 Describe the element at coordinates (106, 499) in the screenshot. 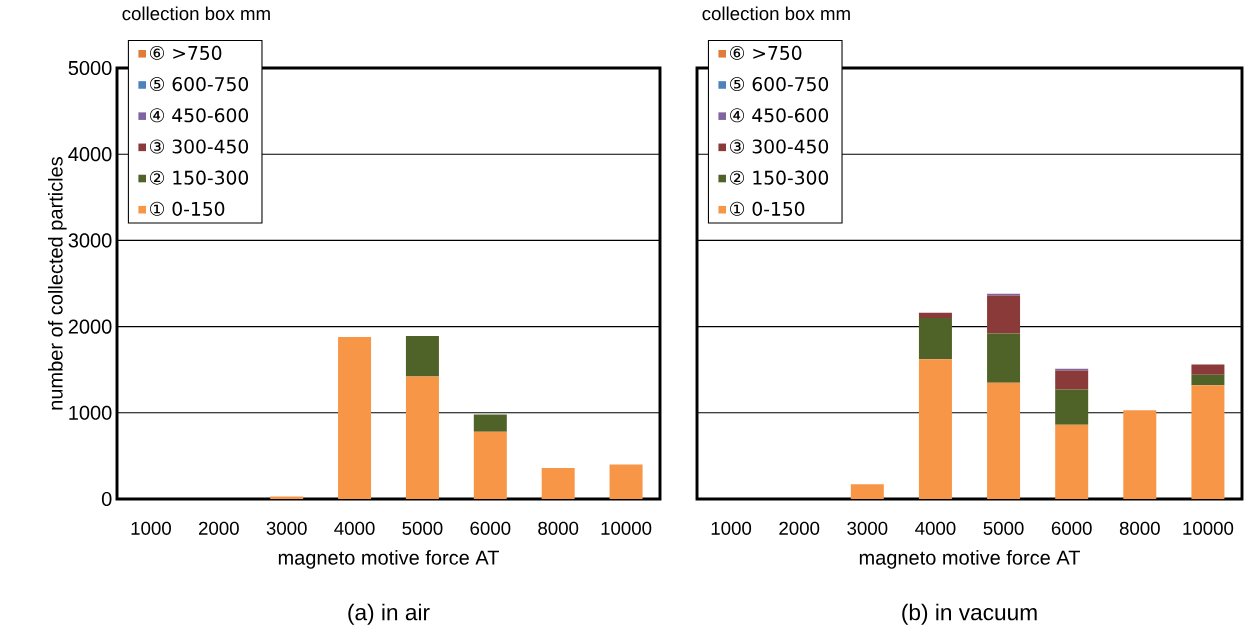

I see `y-tick-label: 0` at that location.